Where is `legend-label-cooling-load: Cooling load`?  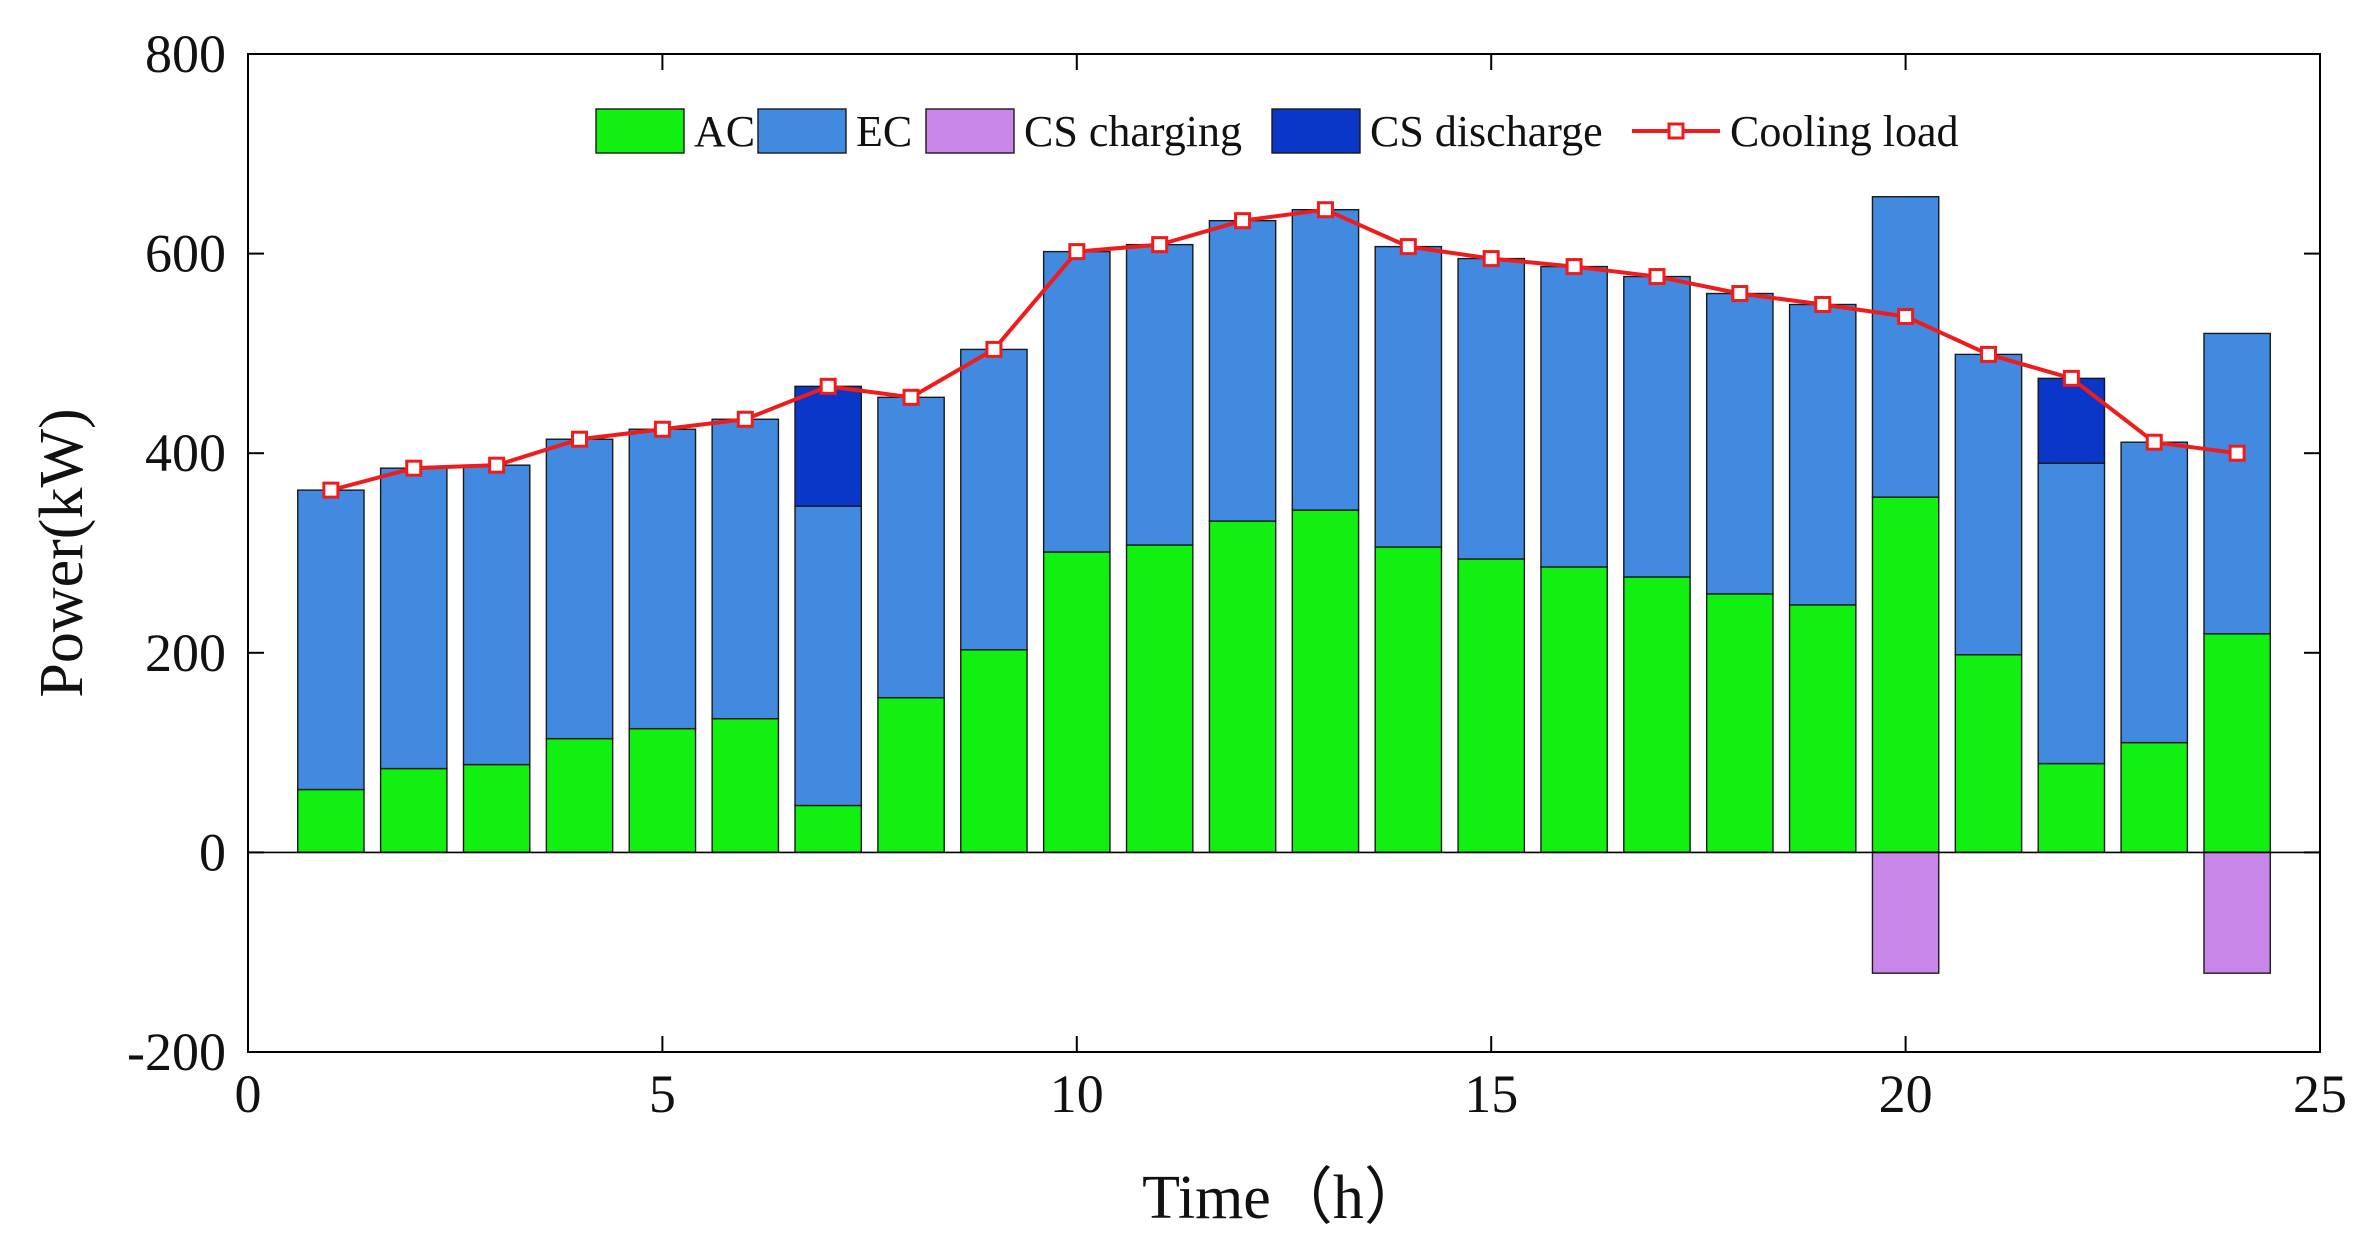
legend-label-cooling-load: Cooling load is located at coordinates (1844, 131).